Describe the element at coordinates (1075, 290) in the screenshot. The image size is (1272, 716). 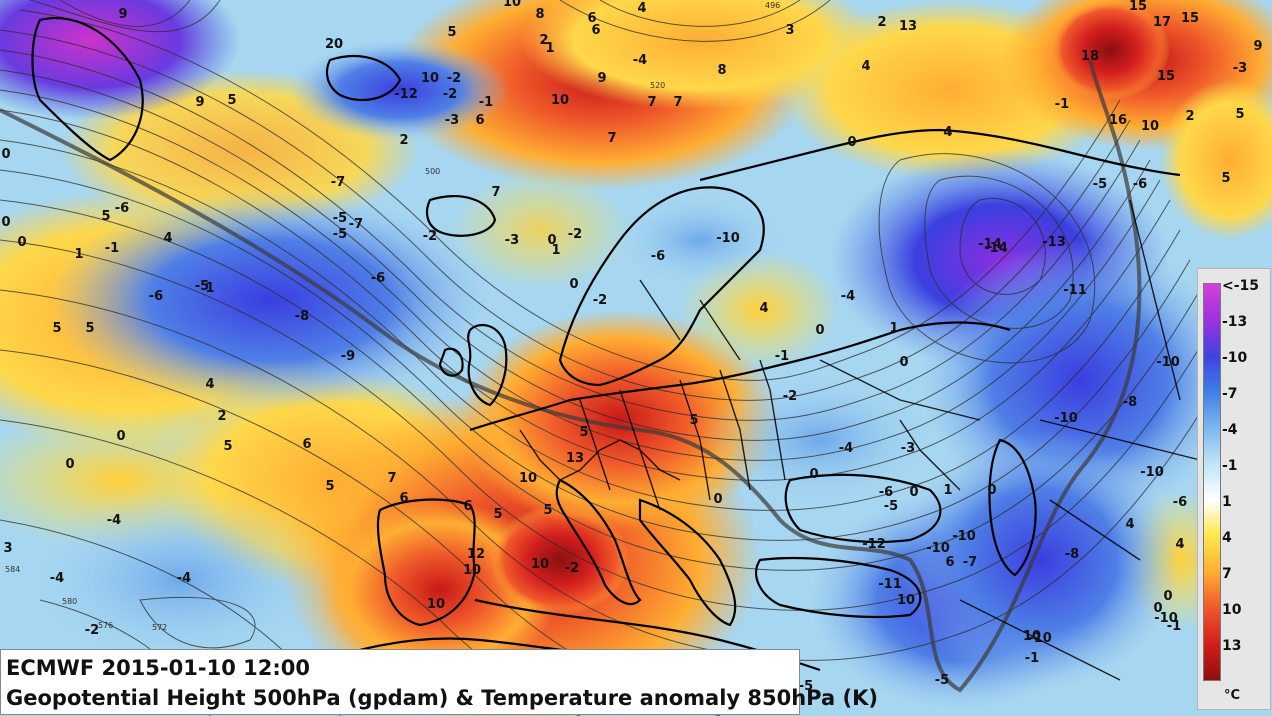
I see `anomaly-value-label: -11` at that location.